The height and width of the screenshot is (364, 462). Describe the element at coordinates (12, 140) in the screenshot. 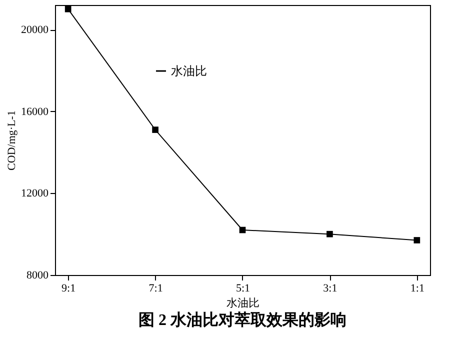

I see `y-axis-title: COD/mg·L-1` at that location.